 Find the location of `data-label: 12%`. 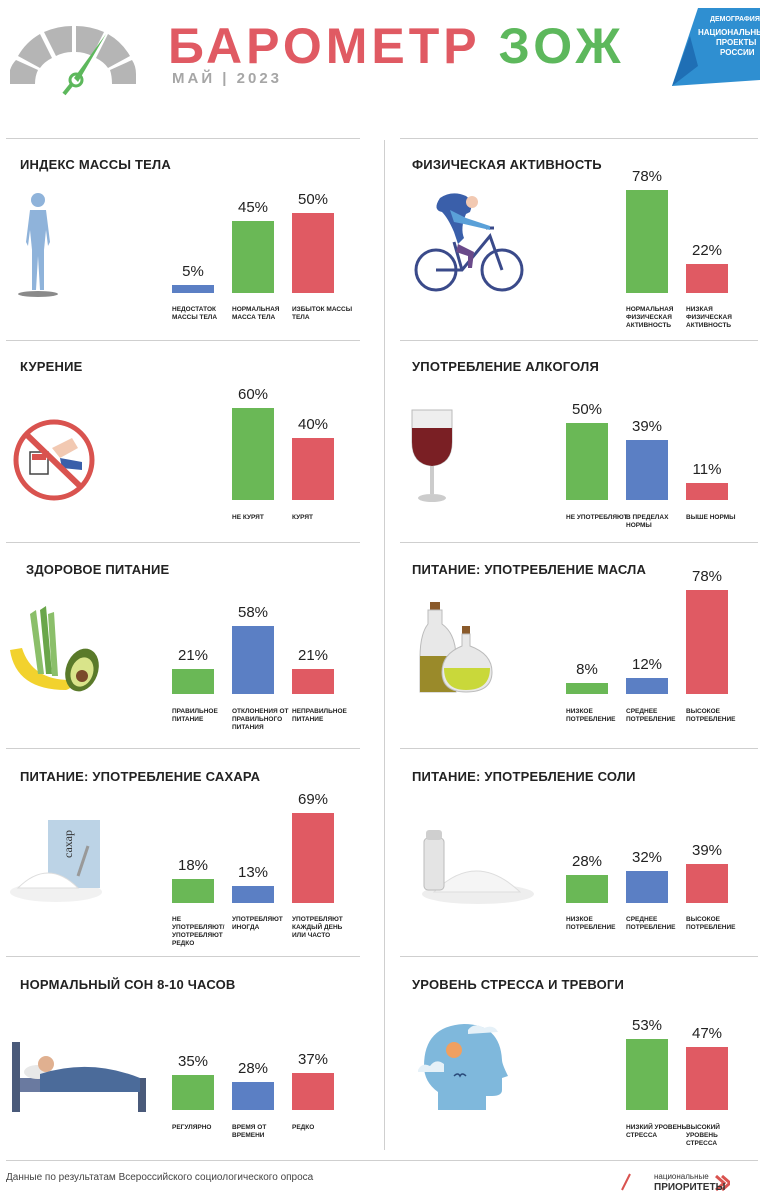

data-label: 12% is located at coordinates (647, 664).